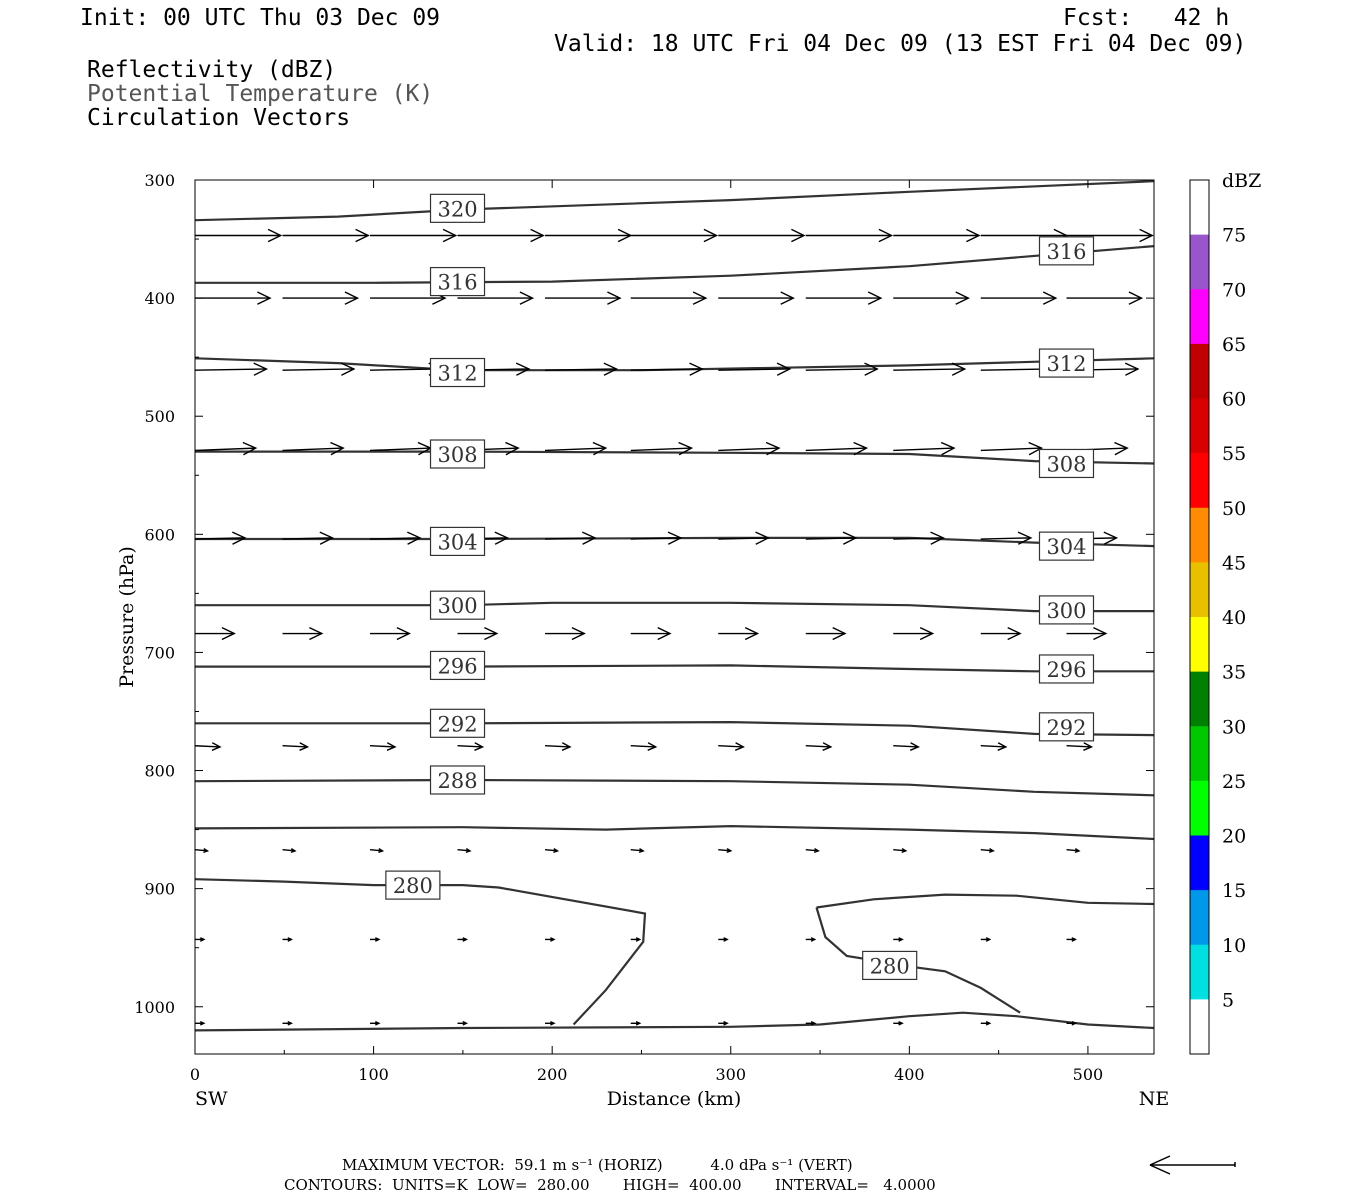 The width and height of the screenshot is (1350, 1200). Describe the element at coordinates (1234, 236) in the screenshot. I see `colorbar-tick-label: 75` at that location.